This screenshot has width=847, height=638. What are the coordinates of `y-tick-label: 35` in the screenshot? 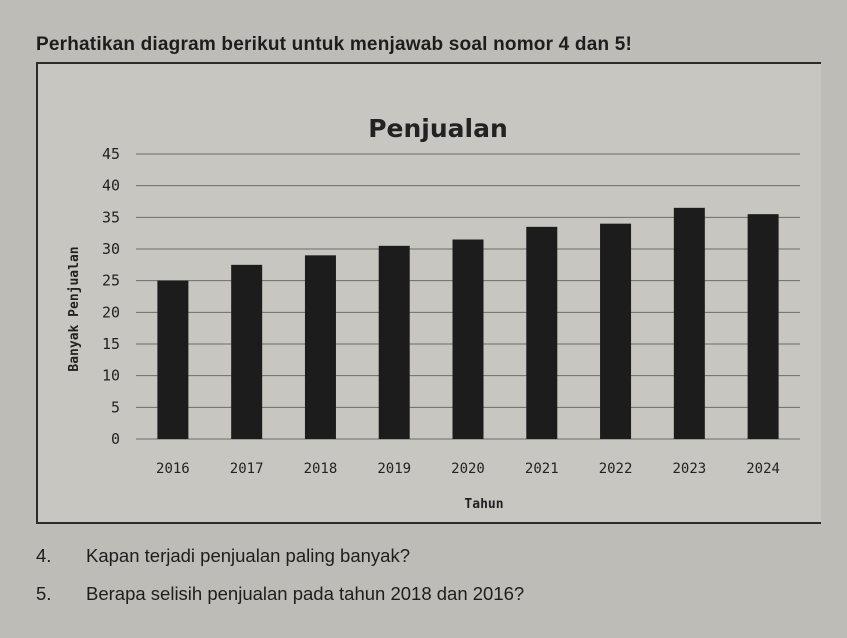 It's located at (111, 217).